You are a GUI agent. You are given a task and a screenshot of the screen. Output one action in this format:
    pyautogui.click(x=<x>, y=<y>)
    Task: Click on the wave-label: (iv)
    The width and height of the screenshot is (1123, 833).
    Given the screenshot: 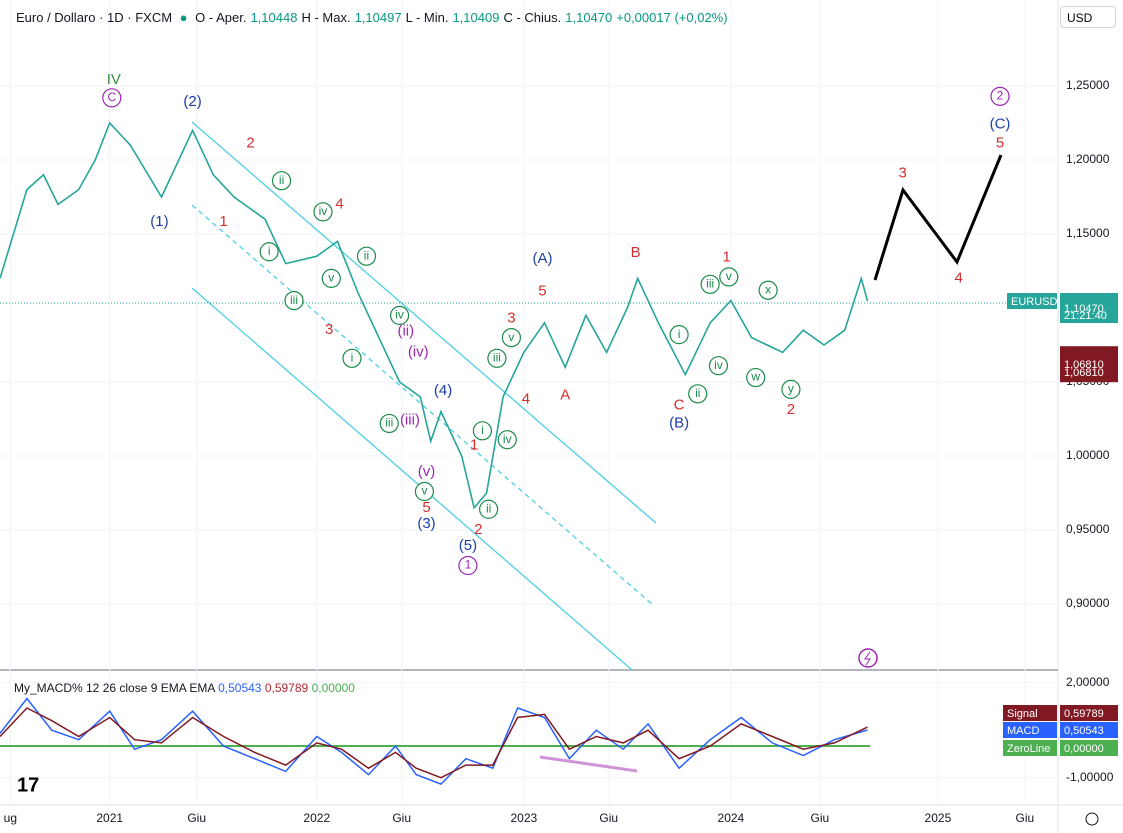 What is the action you would take?
    pyautogui.click(x=418, y=351)
    